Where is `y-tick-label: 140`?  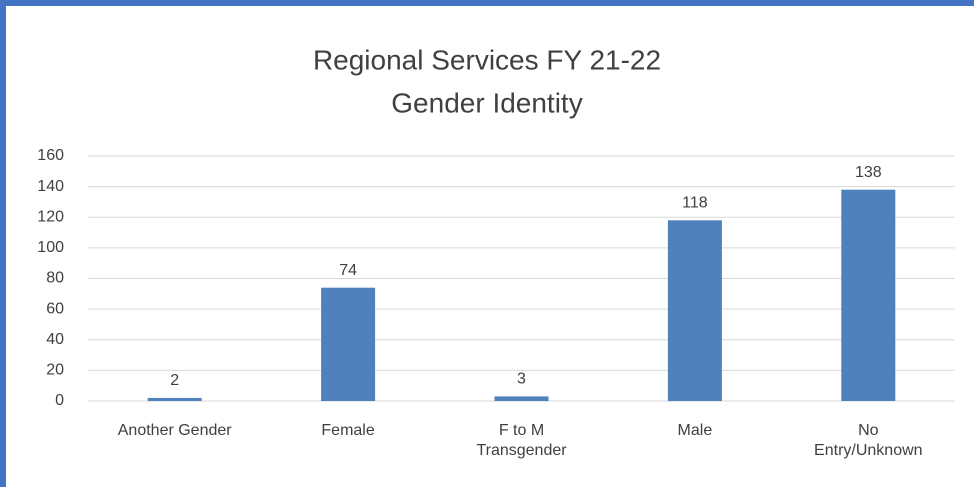
y-tick-label: 140 is located at coordinates (50, 186).